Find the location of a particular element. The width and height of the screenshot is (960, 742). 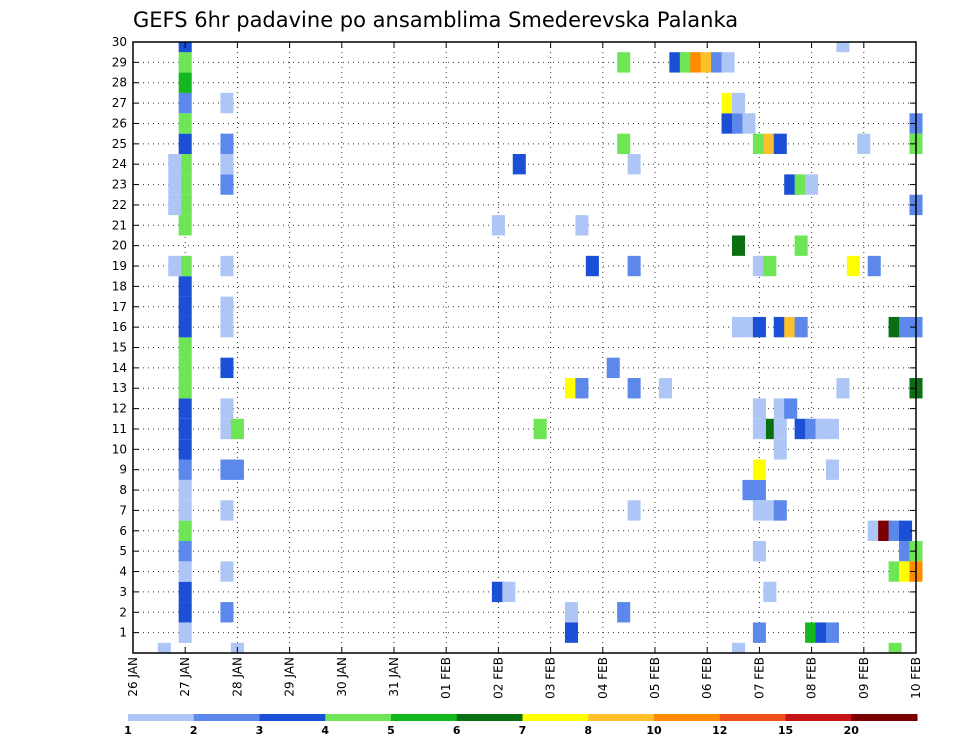

y-tick-label: 24 is located at coordinates (119, 164).